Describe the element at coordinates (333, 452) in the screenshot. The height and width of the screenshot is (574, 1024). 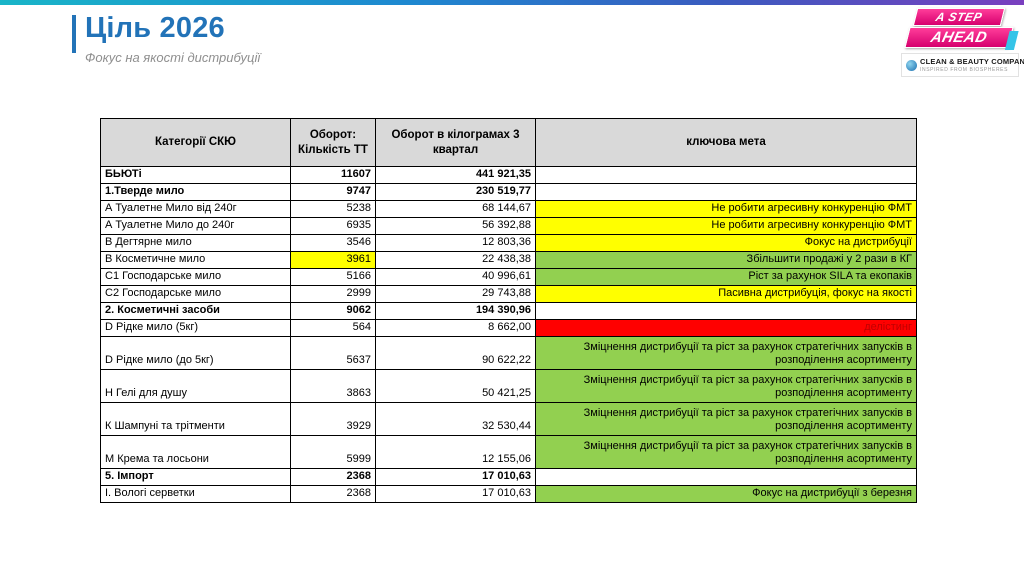
I see `tt-count-cell: 5999` at that location.